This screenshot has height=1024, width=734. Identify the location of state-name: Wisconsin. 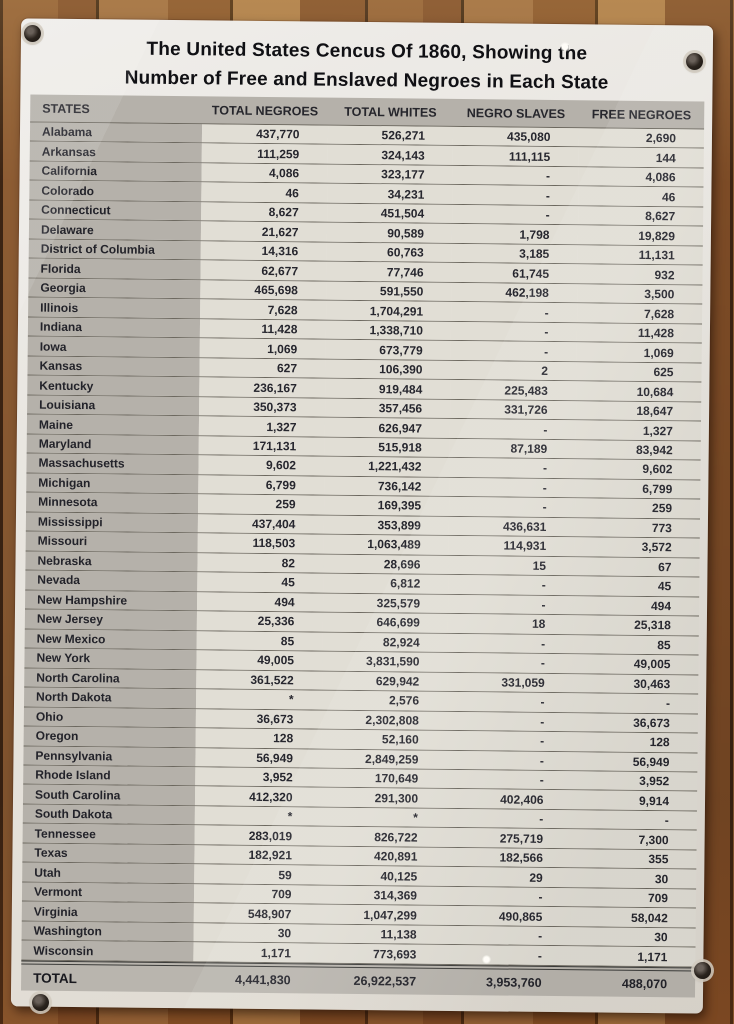
(107, 951).